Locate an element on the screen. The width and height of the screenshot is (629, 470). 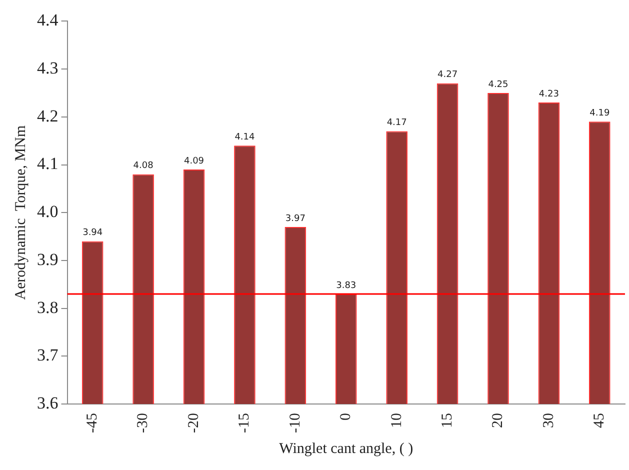
data-label: 4.23 is located at coordinates (548, 94).